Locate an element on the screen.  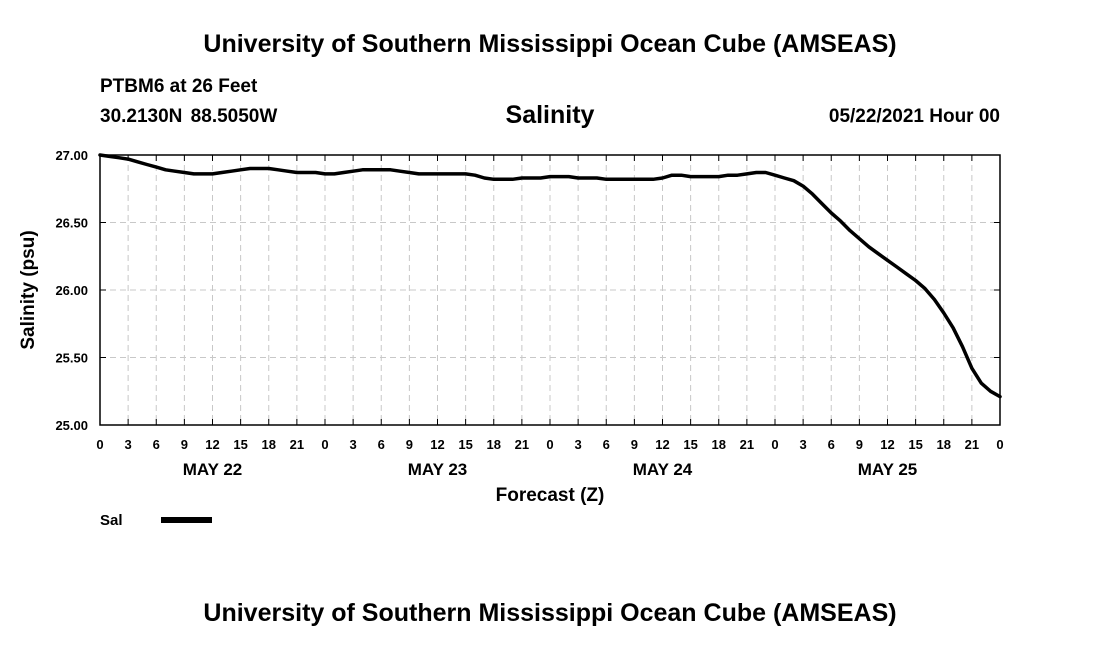
day-label: MAY 24 is located at coordinates (663, 469).